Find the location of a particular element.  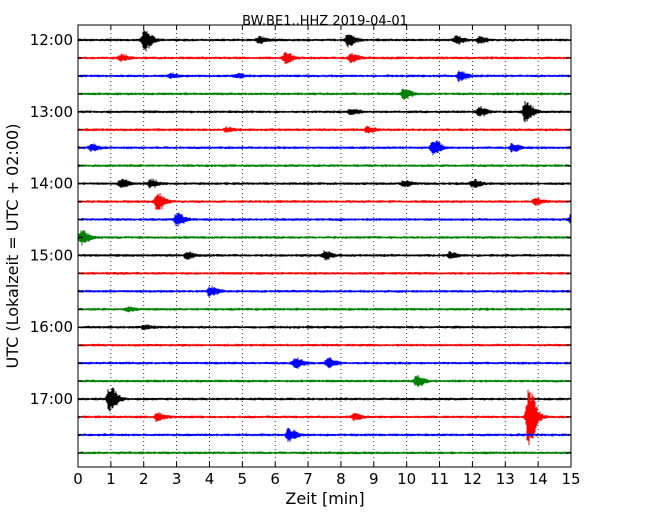

x-tick-label-5: 5 is located at coordinates (243, 479).